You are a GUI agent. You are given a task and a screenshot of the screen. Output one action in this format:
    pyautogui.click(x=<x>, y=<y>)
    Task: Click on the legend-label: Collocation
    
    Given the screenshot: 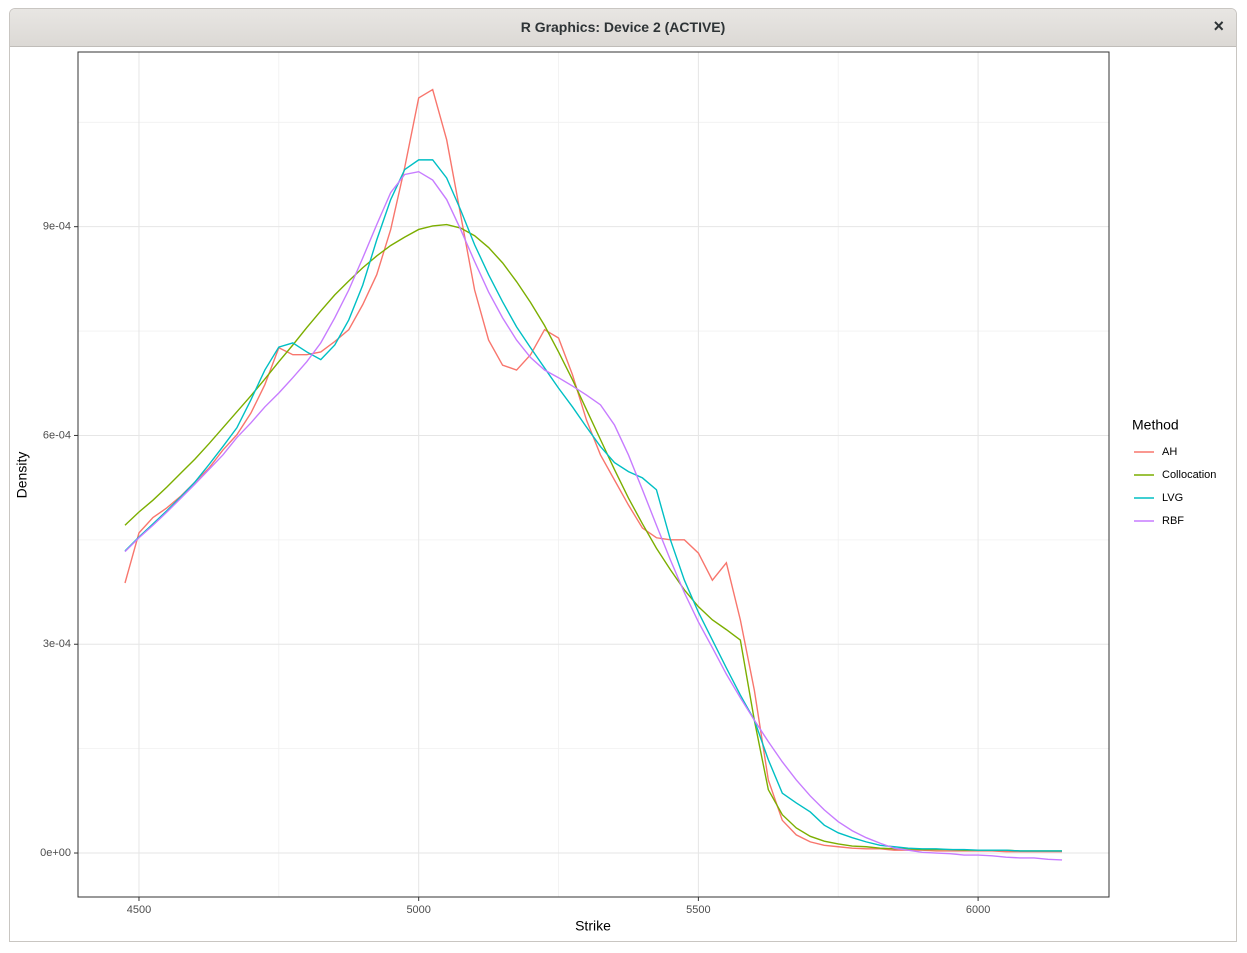 What is the action you would take?
    pyautogui.click(x=1189, y=475)
    